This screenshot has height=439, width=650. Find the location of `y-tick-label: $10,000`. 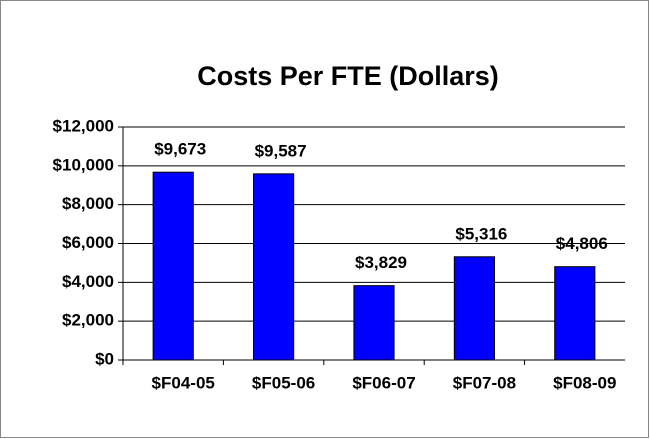

y-tick-label: $10,000 is located at coordinates (83, 164).